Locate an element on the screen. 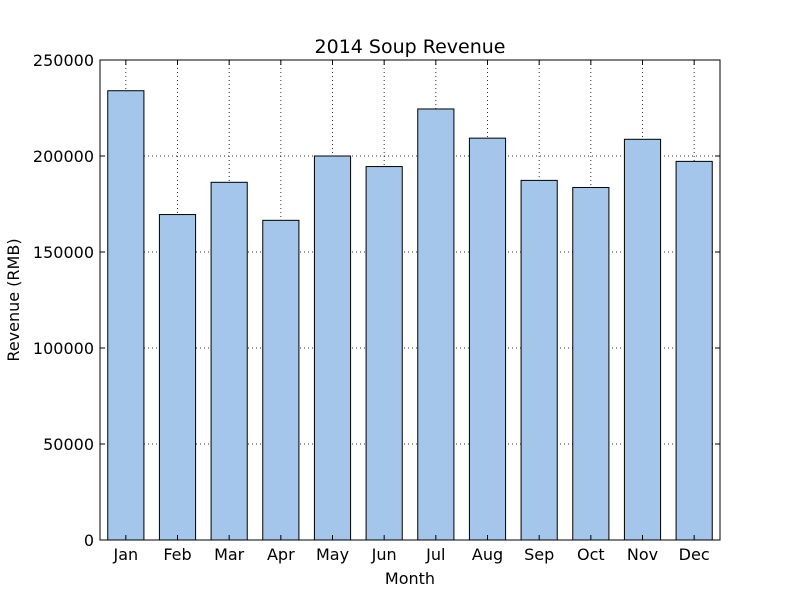 The image size is (800, 600). y-tick-labels: 0 50000 100000 150000 200000 250000 is located at coordinates (63, 300).